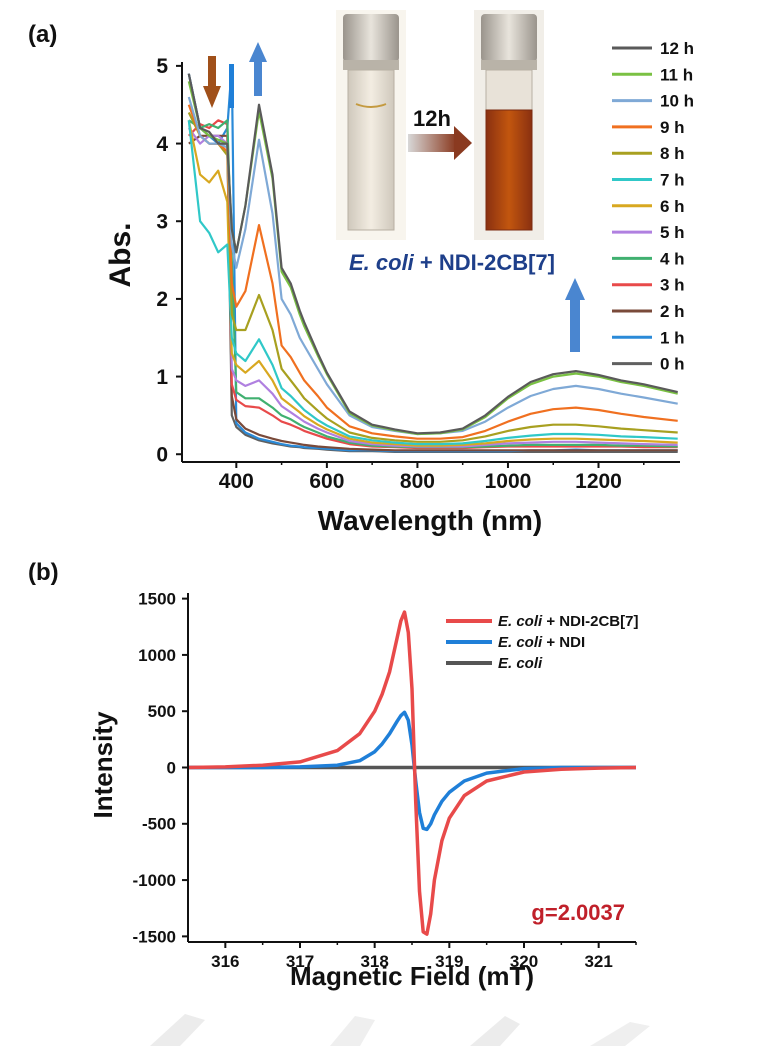  I want to click on time-arrow-icon: 12h, so click(440, 133).